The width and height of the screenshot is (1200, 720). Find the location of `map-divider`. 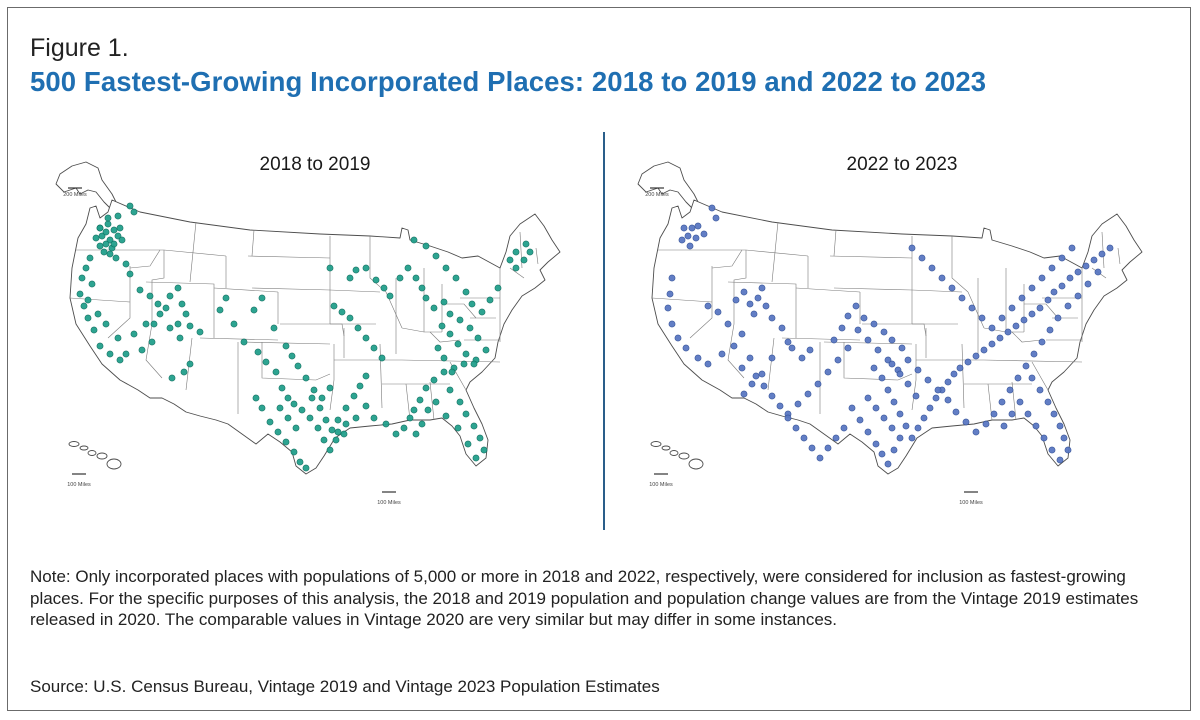

map-divider is located at coordinates (604, 331).